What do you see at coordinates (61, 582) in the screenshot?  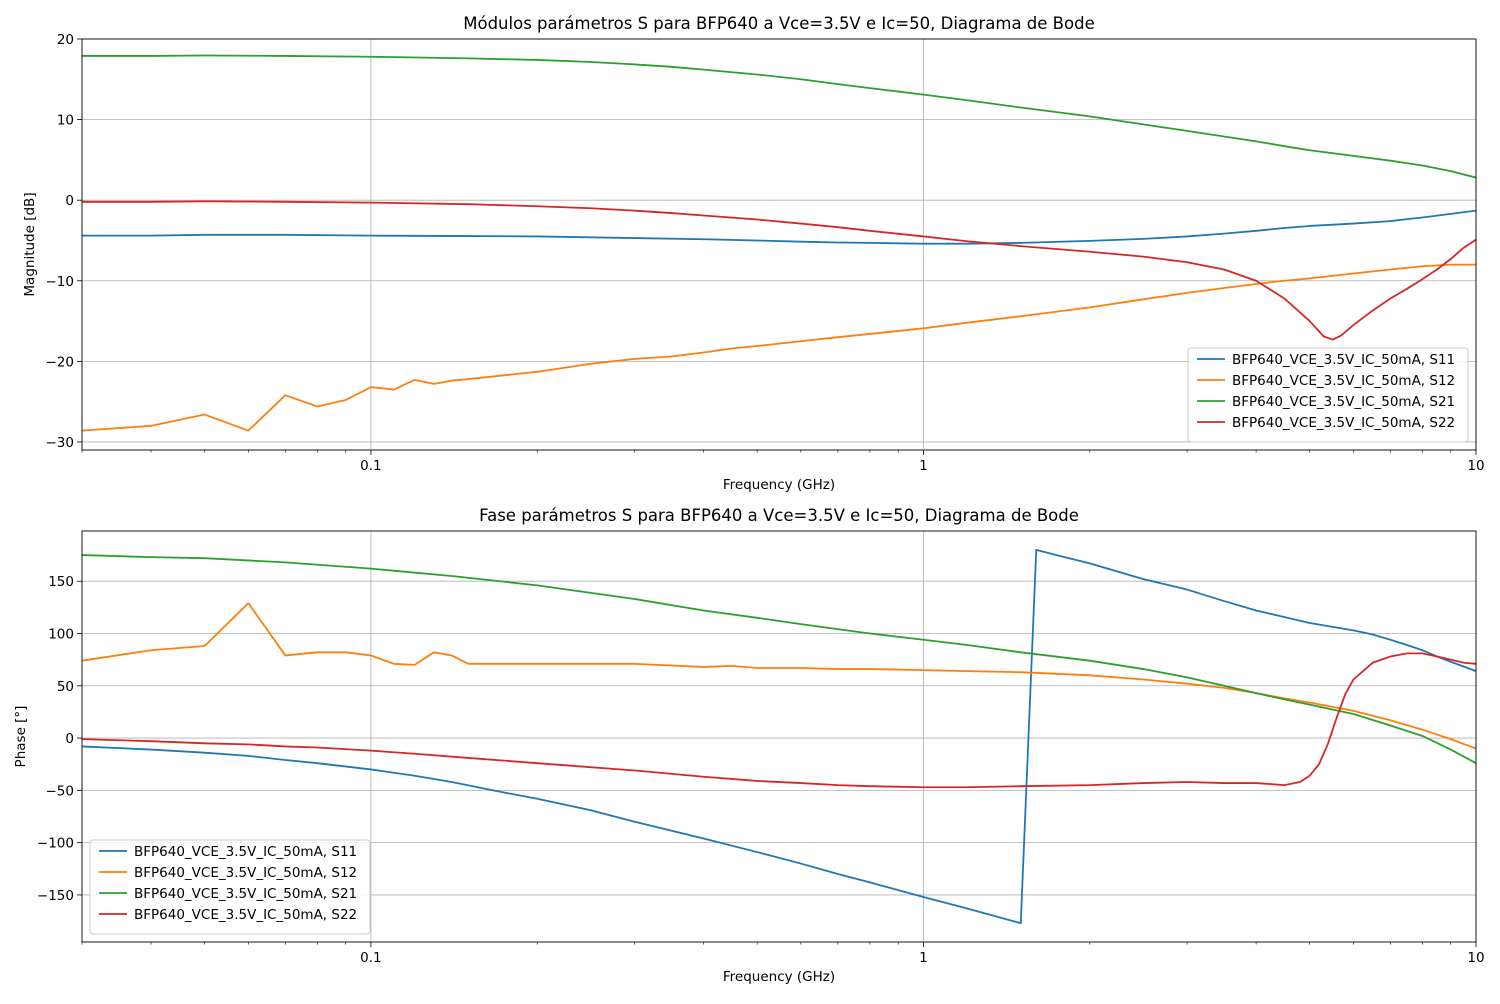 I see `y-tick-label: 150` at bounding box center [61, 582].